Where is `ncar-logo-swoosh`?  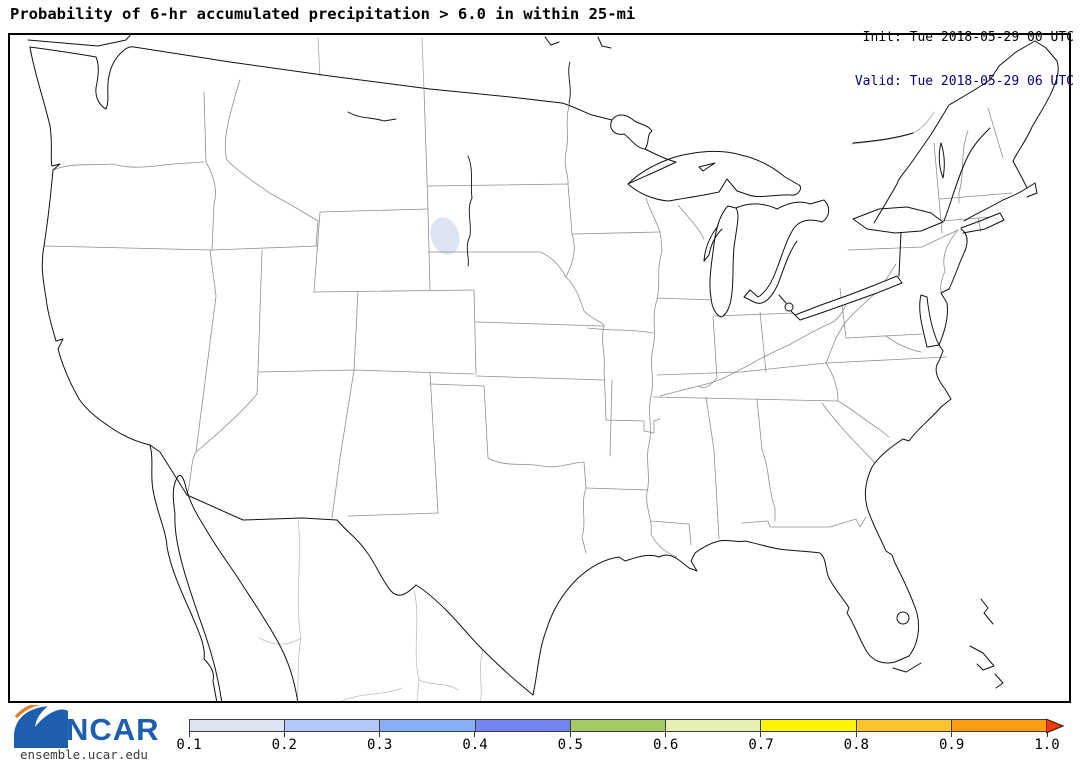
ncar-logo-swoosh is located at coordinates (41, 727).